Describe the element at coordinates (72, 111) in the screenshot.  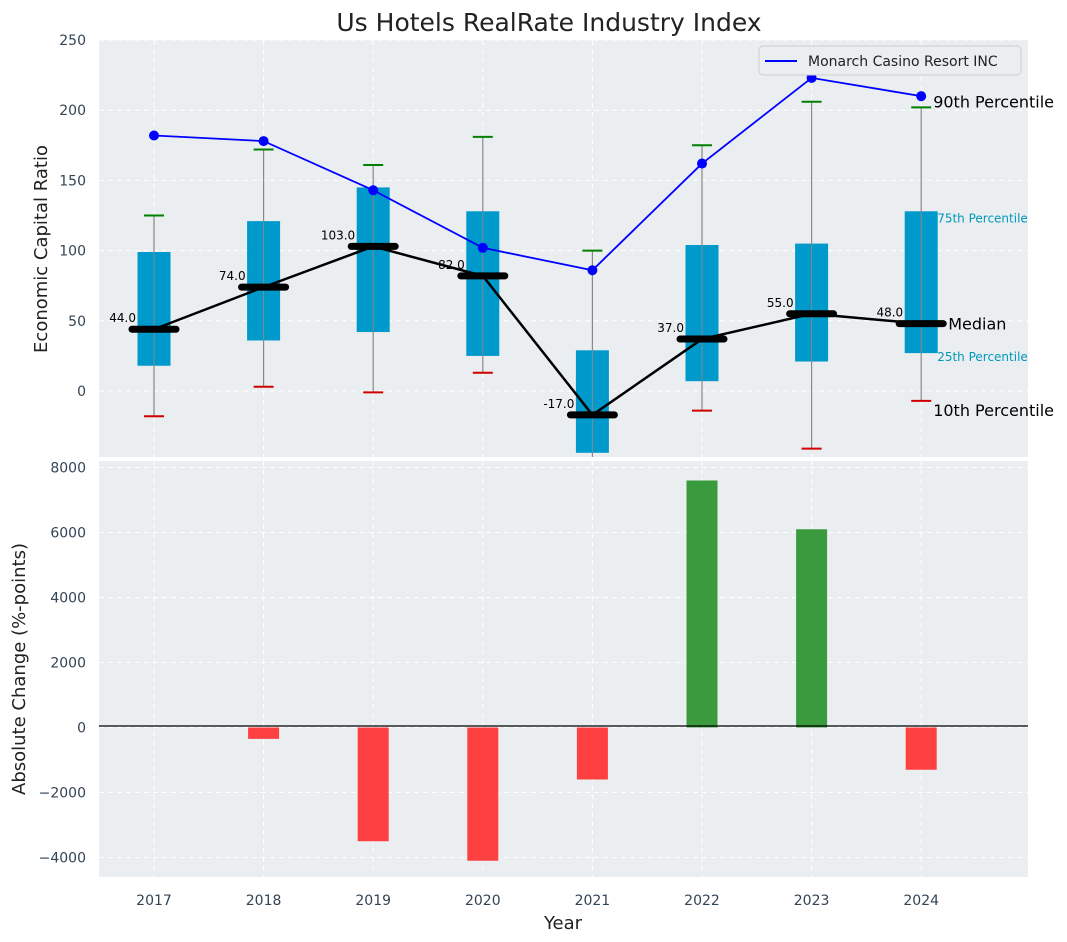
I see `top-y-tick-label: 200` at that location.